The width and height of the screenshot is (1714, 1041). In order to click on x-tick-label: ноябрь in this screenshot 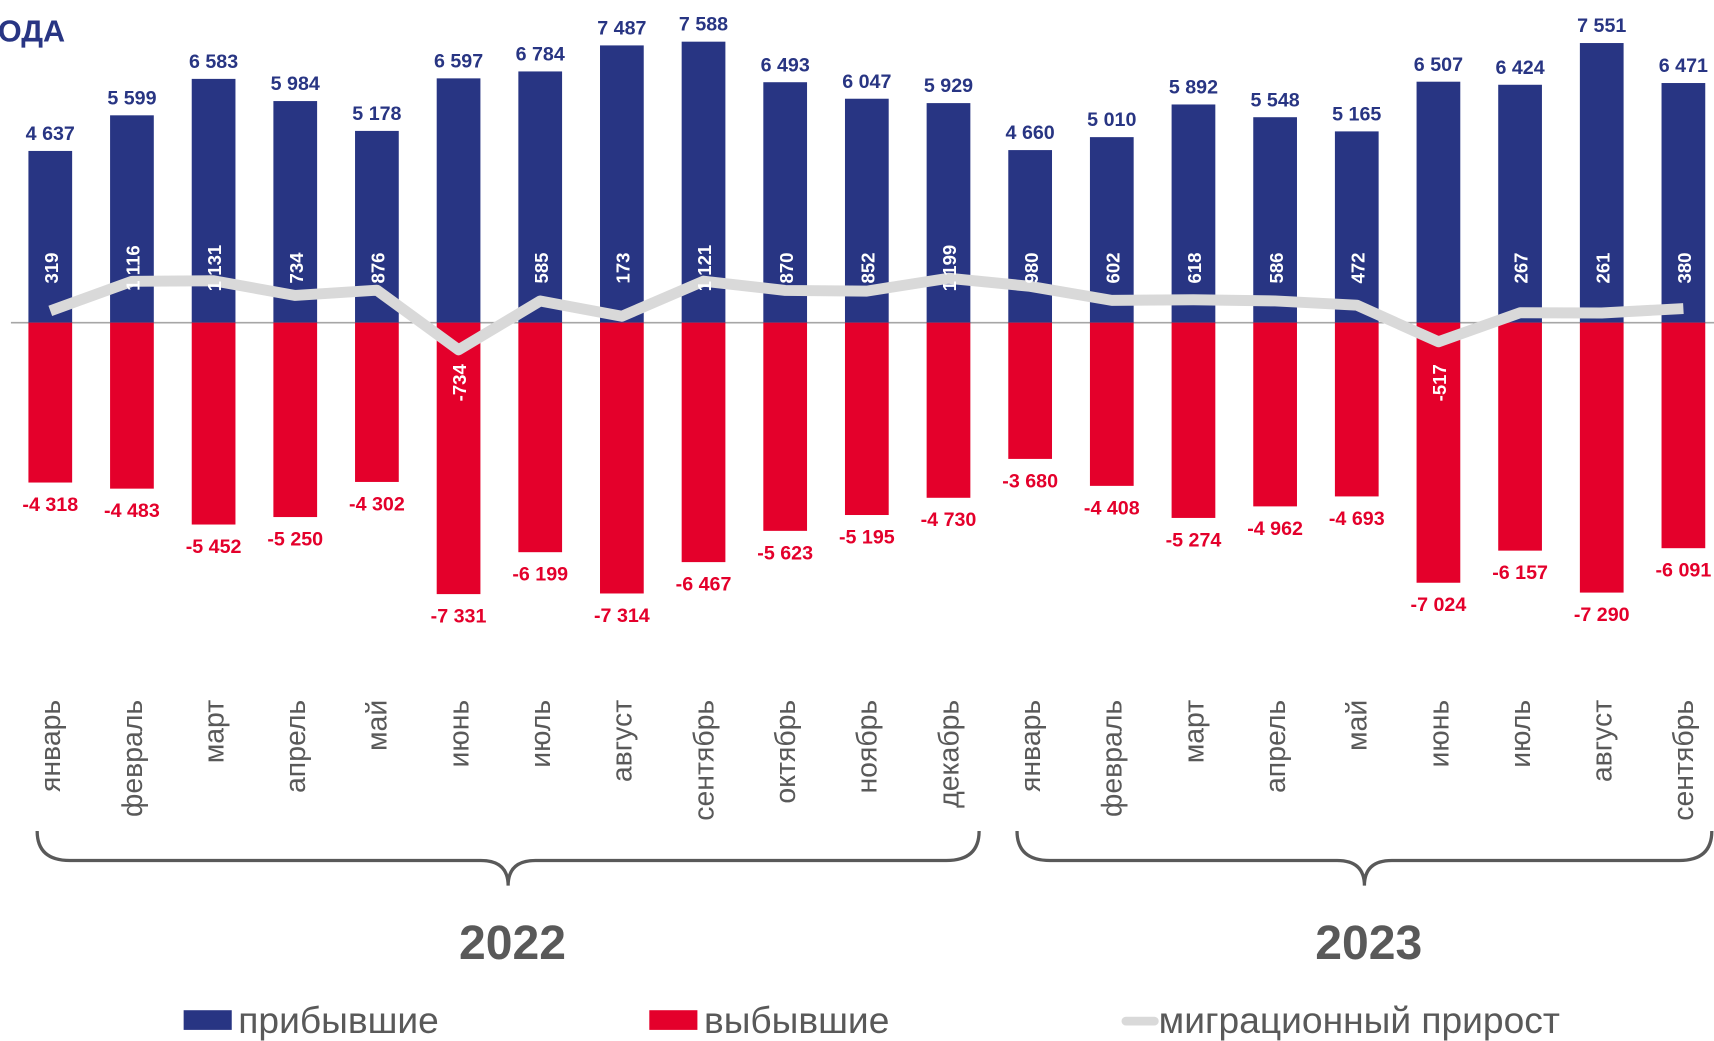, I will do `click(868, 747)`.